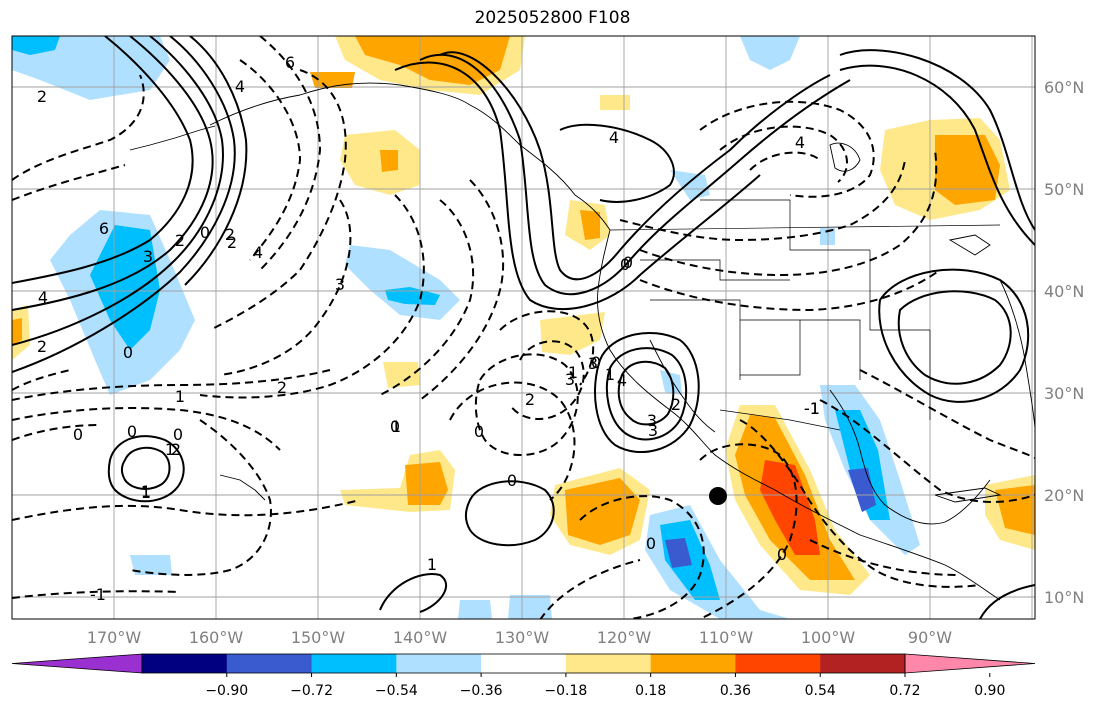 The image size is (1105, 712). I want to click on pos-shade-mid-core, so click(389, 161).